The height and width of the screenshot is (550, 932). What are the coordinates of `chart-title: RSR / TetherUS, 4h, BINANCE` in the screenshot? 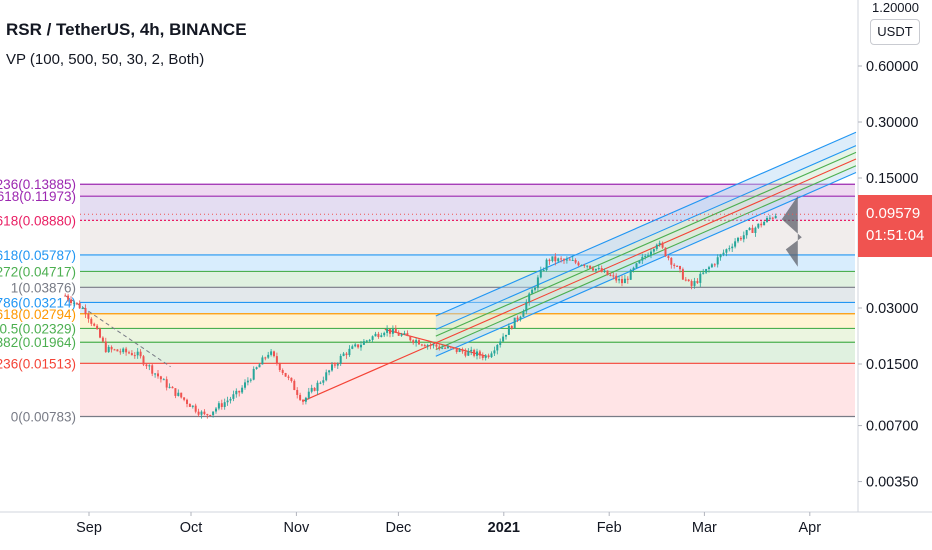 It's located at (126, 29).